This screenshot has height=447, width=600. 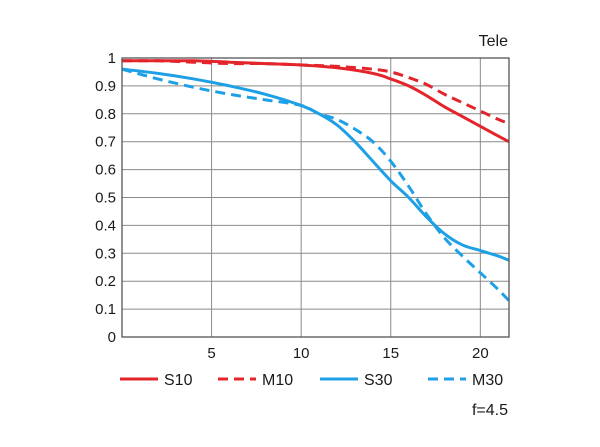 I want to click on y-tick-label: 0.4, so click(x=105, y=225).